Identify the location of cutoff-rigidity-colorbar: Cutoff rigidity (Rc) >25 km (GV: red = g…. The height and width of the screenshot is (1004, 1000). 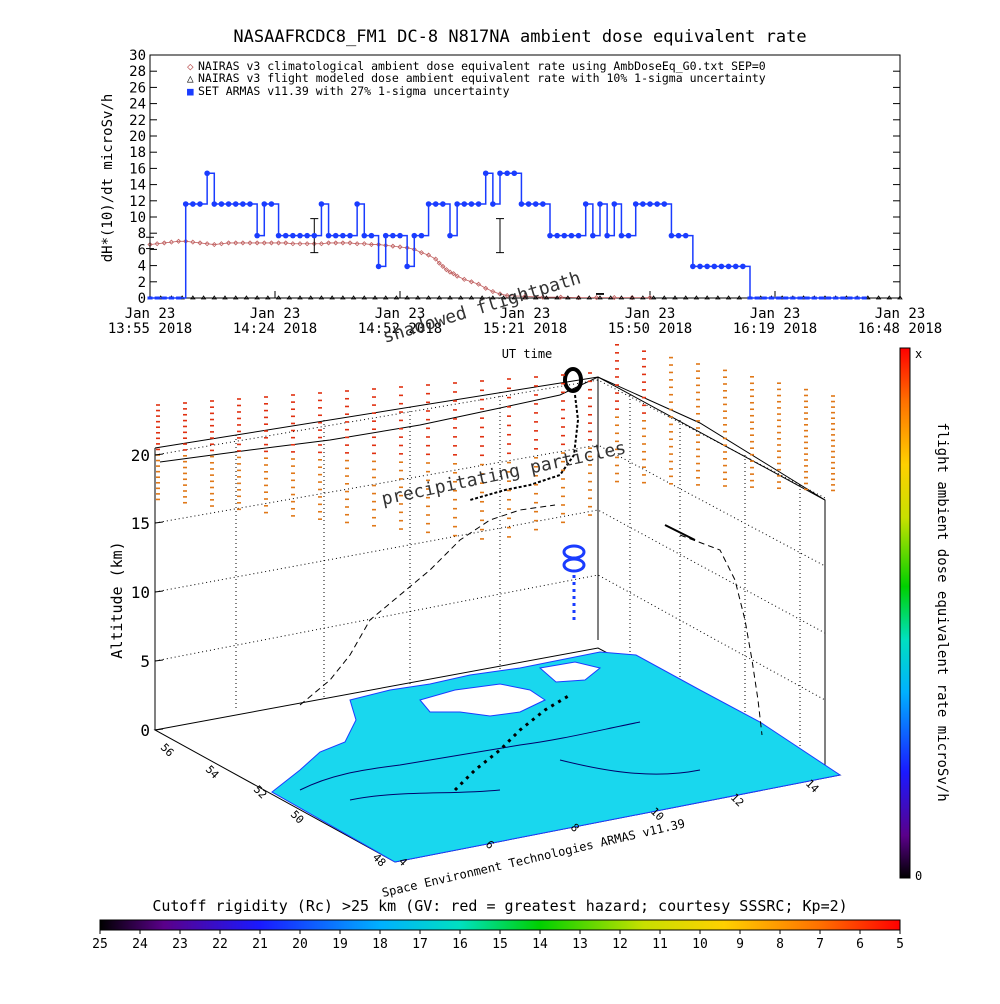
(498, 924).